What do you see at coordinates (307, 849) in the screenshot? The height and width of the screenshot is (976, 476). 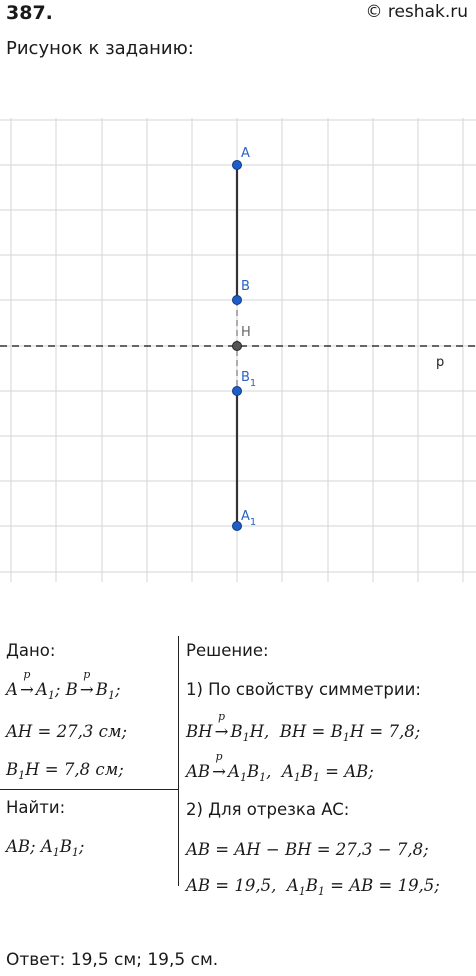 I see `solution-line3: AB = AH − BH = 27,3 − 7,8;` at bounding box center [307, 849].